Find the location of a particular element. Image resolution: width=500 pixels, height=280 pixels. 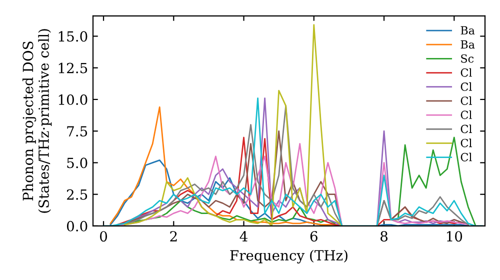

x-tick-label: 0 is located at coordinates (104, 236).